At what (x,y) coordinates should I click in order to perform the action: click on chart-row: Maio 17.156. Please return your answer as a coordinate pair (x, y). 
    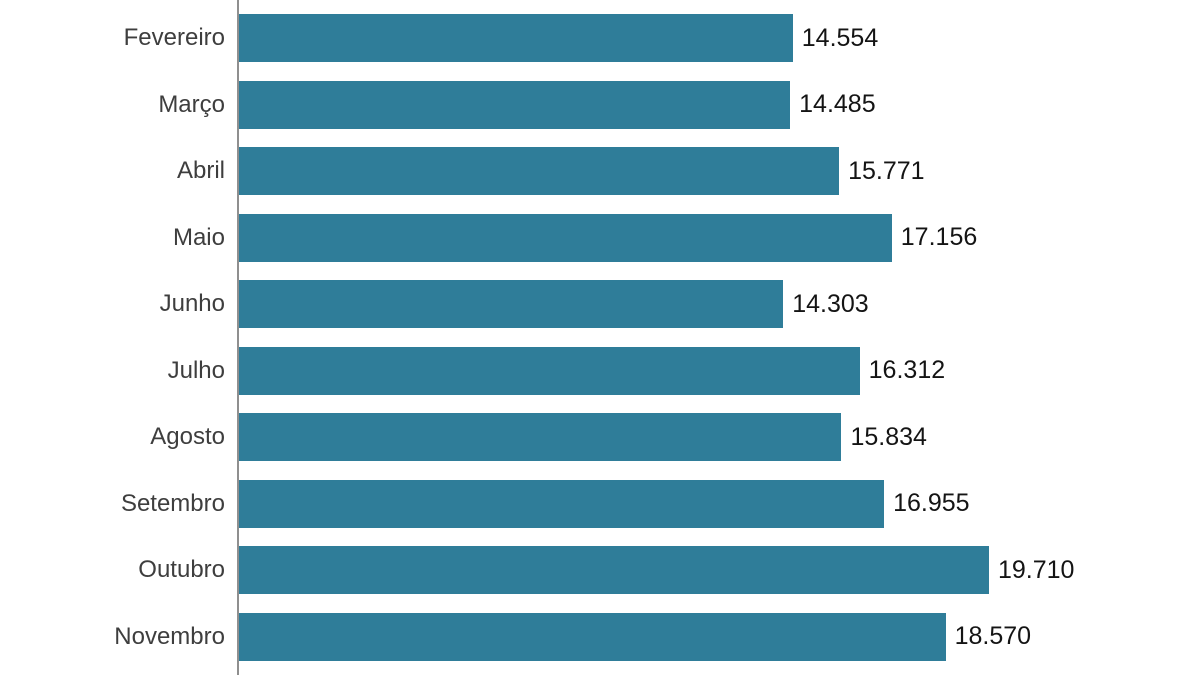
    Looking at the image, I should click on (600, 238).